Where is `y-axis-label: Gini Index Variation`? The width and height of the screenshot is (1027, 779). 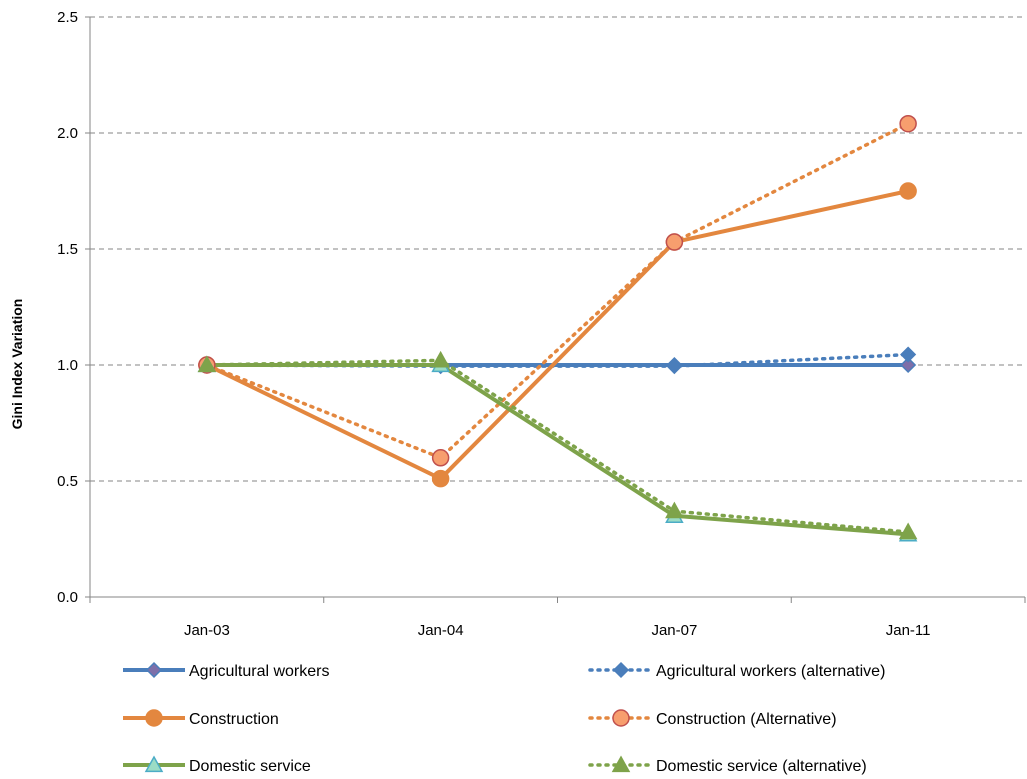 y-axis-label: Gini Index Variation is located at coordinates (17, 364).